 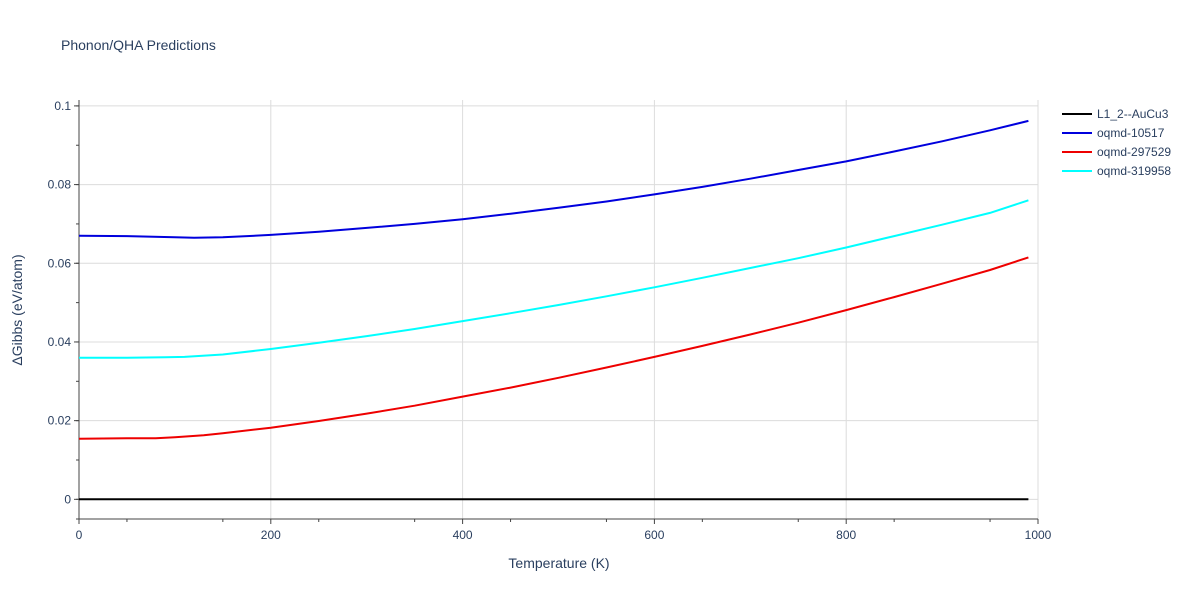 I want to click on legend-label: L1_2--AuCu3, so click(x=1133, y=114).